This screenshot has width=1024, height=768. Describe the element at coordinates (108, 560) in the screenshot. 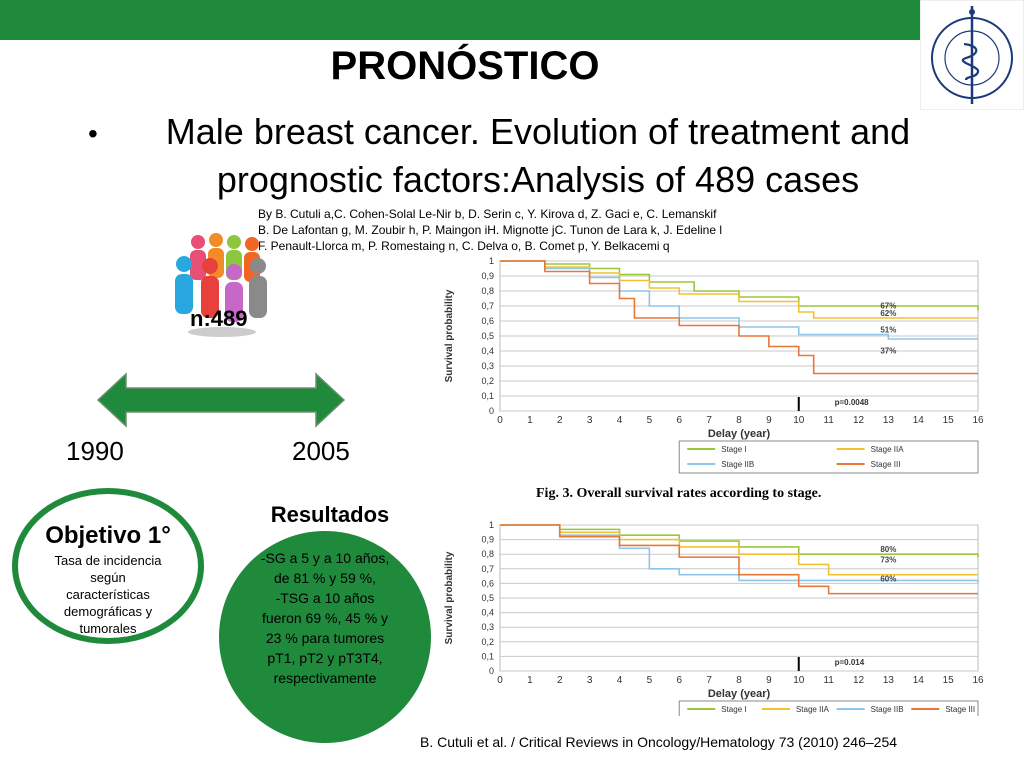

I see `objective-line: Tasa de incidencia` at that location.